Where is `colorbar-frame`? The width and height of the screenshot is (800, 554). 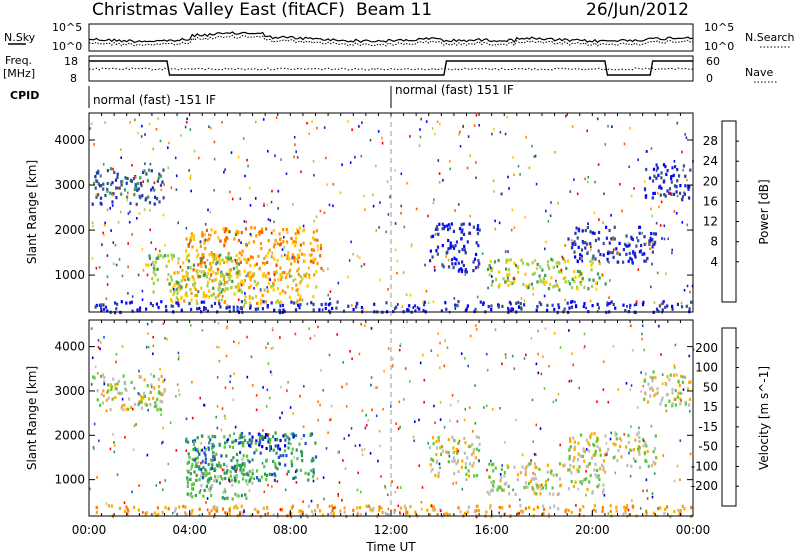
colorbar-frame is located at coordinates (729, 417).